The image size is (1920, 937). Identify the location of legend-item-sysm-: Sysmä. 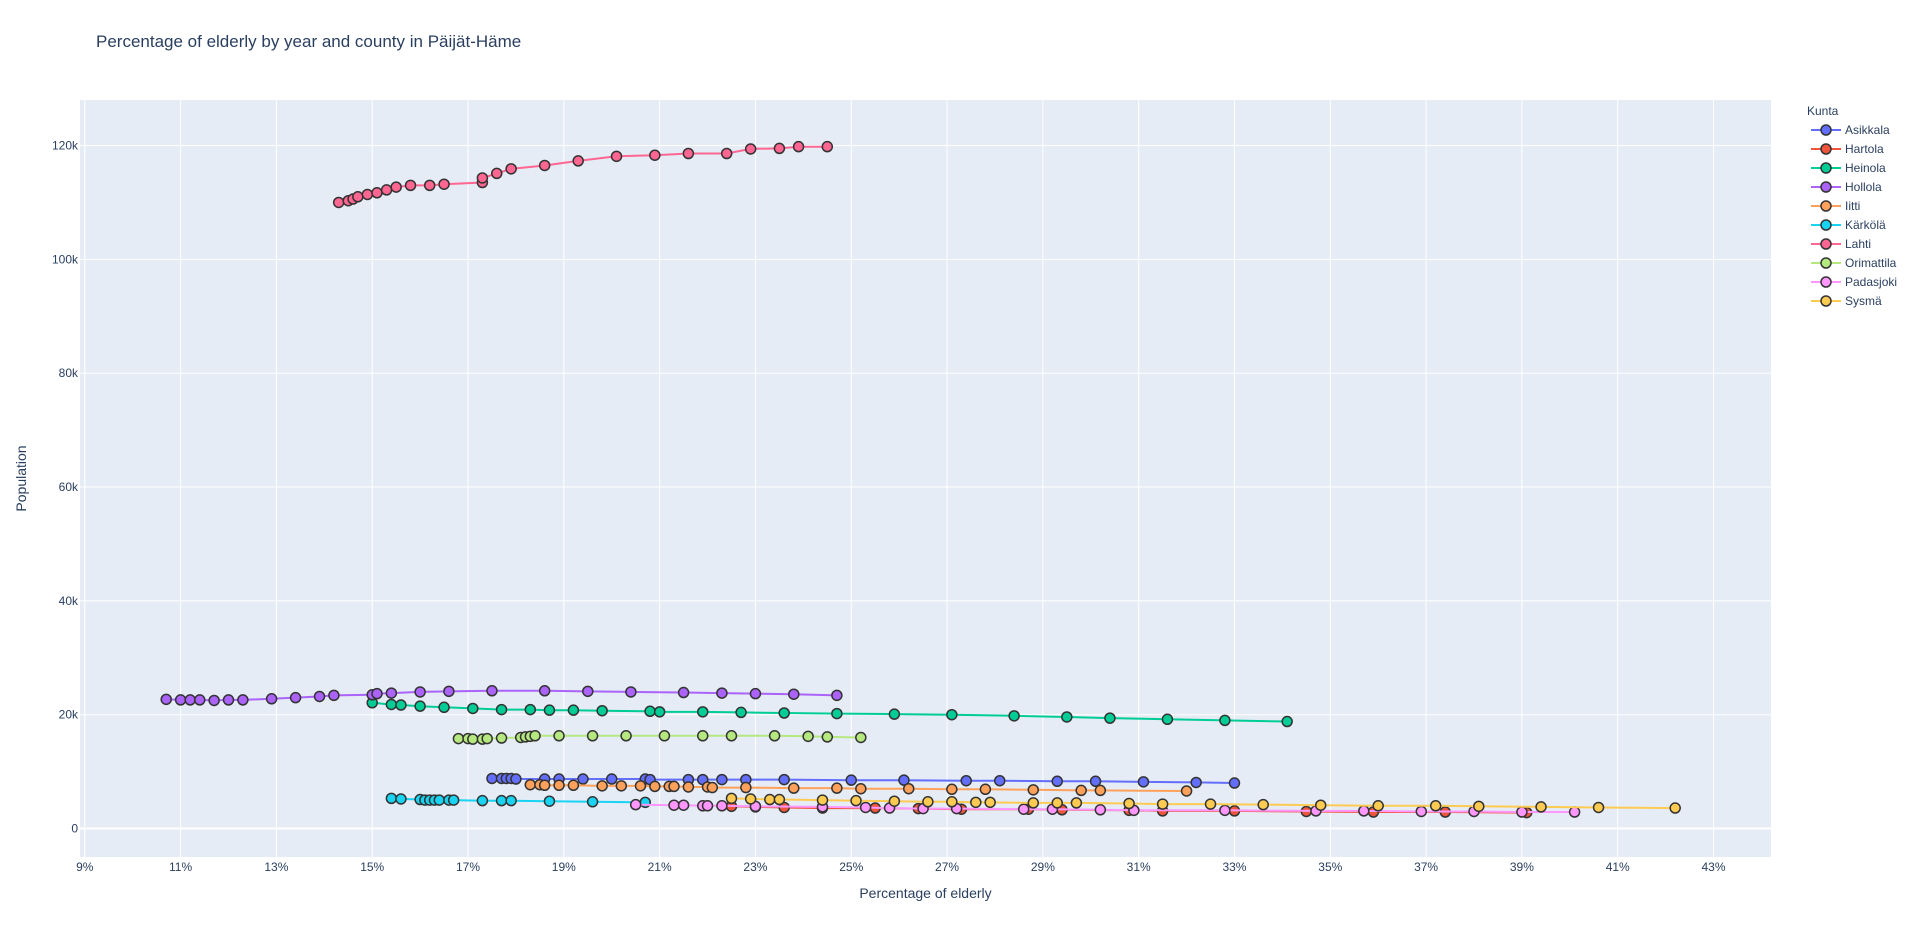
(1846, 301).